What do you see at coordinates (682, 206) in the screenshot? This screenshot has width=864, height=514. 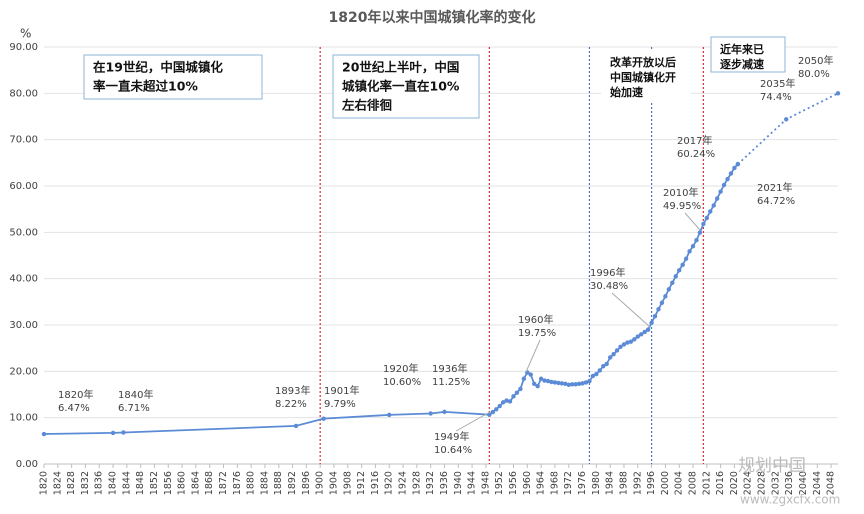 I see `data-label: 49.95%` at bounding box center [682, 206].